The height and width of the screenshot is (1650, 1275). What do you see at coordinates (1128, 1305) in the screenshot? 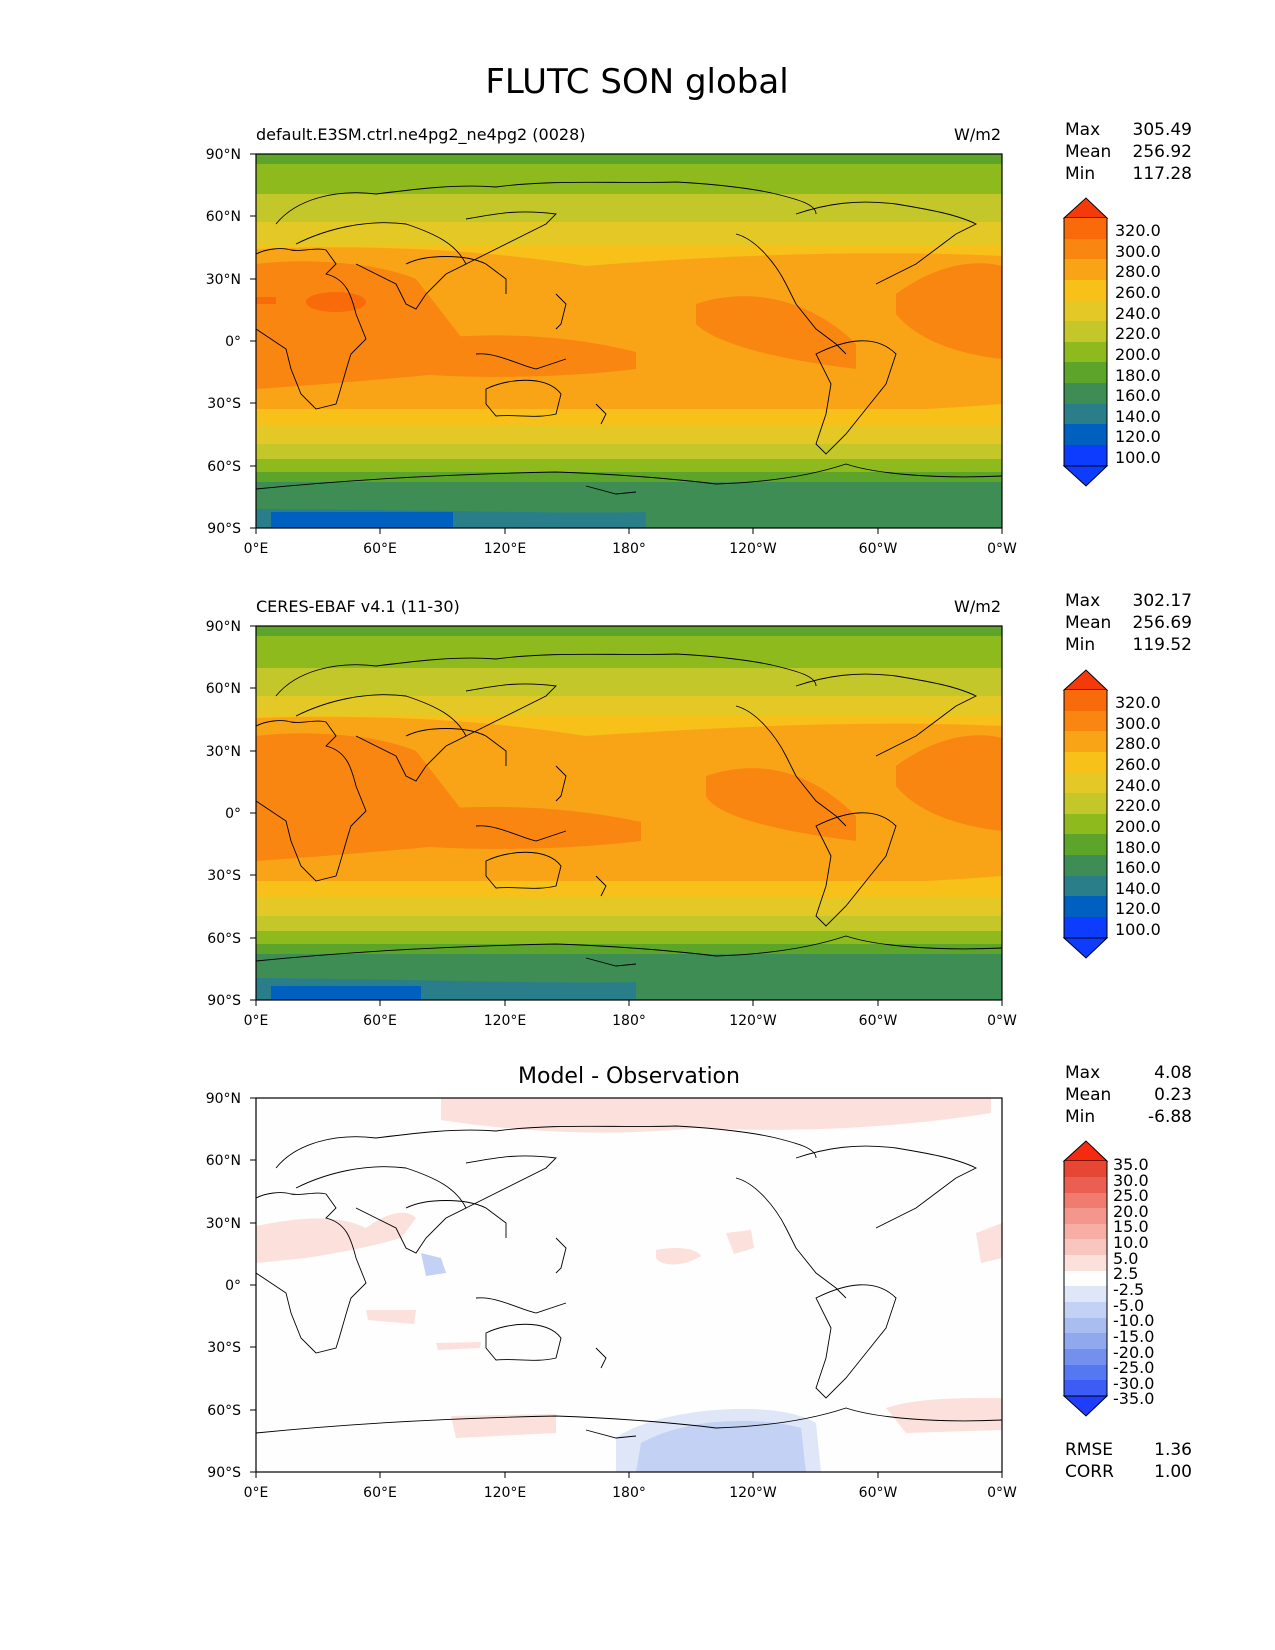
I see `colorbar-label: -5.0` at bounding box center [1128, 1305].